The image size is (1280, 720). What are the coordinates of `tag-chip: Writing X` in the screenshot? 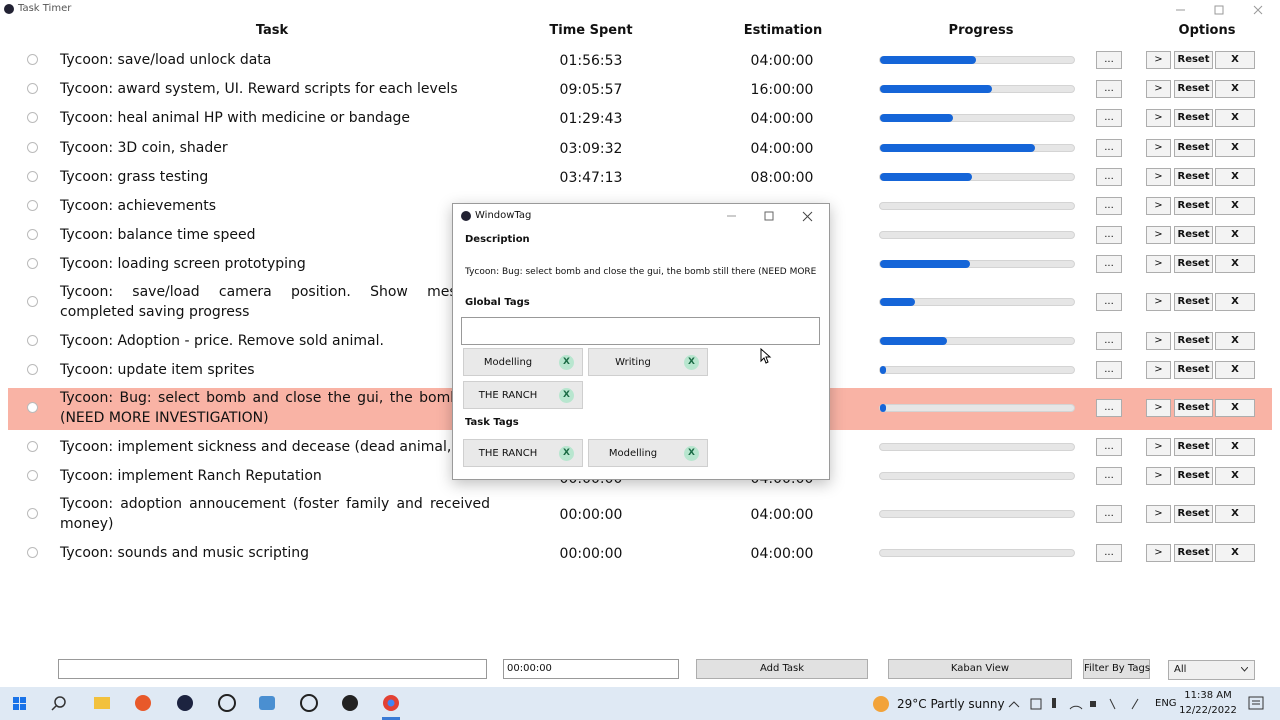 It's located at (648, 362).